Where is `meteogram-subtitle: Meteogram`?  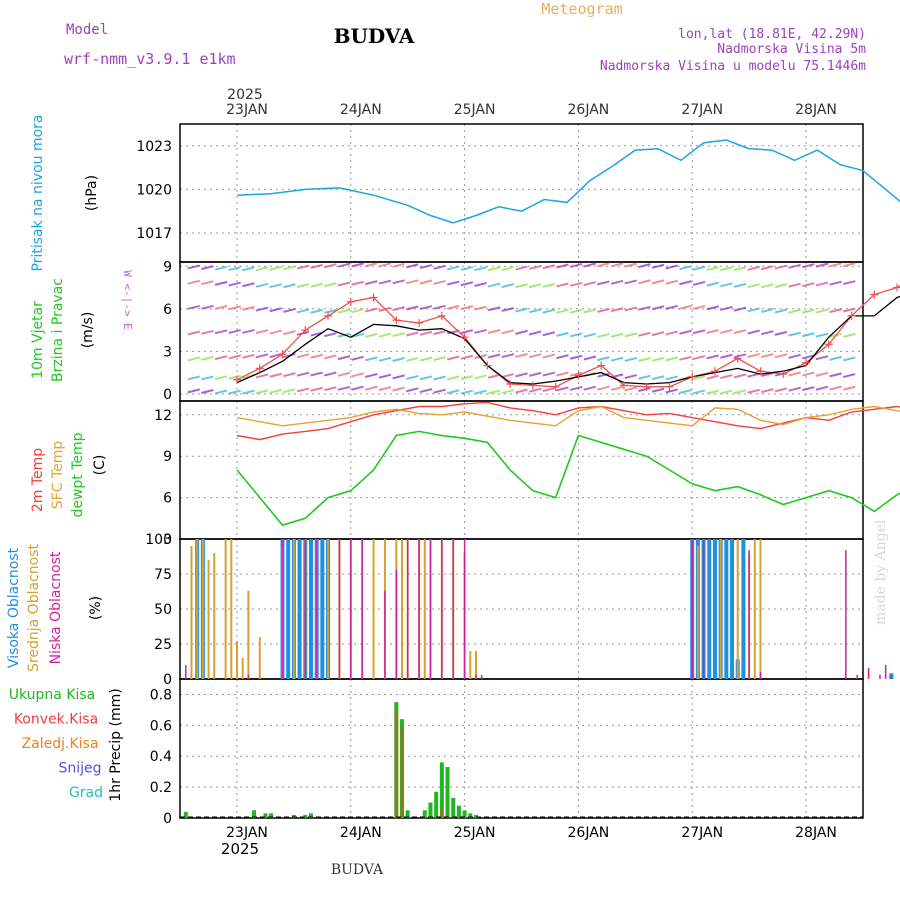
meteogram-subtitle: Meteogram is located at coordinates (581, 9).